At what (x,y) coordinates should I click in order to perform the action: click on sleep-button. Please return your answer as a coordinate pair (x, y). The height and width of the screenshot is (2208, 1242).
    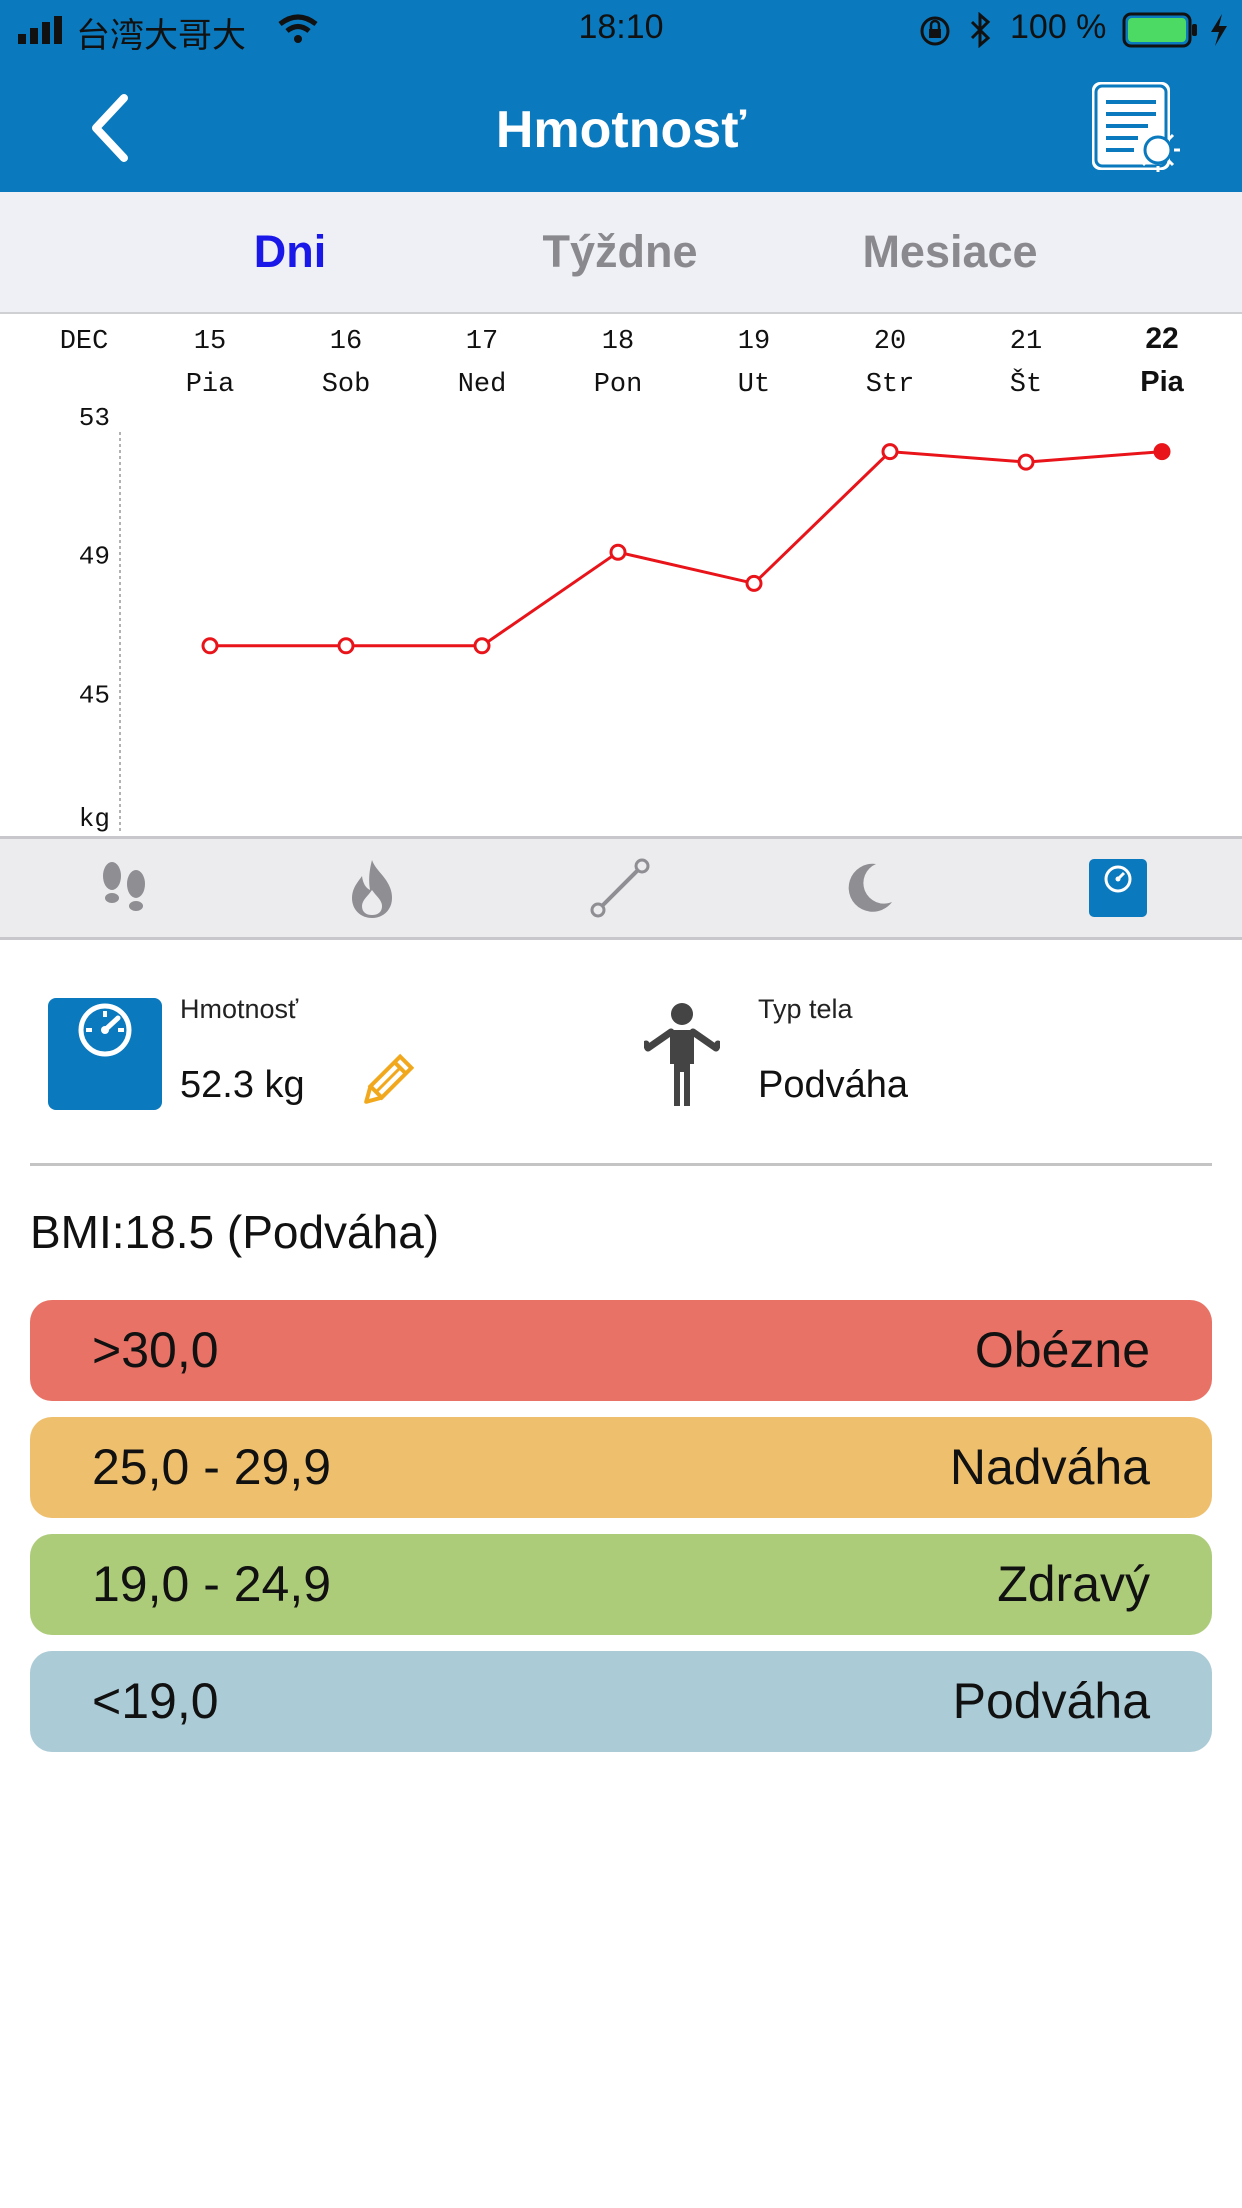
    Looking at the image, I should click on (868, 888).